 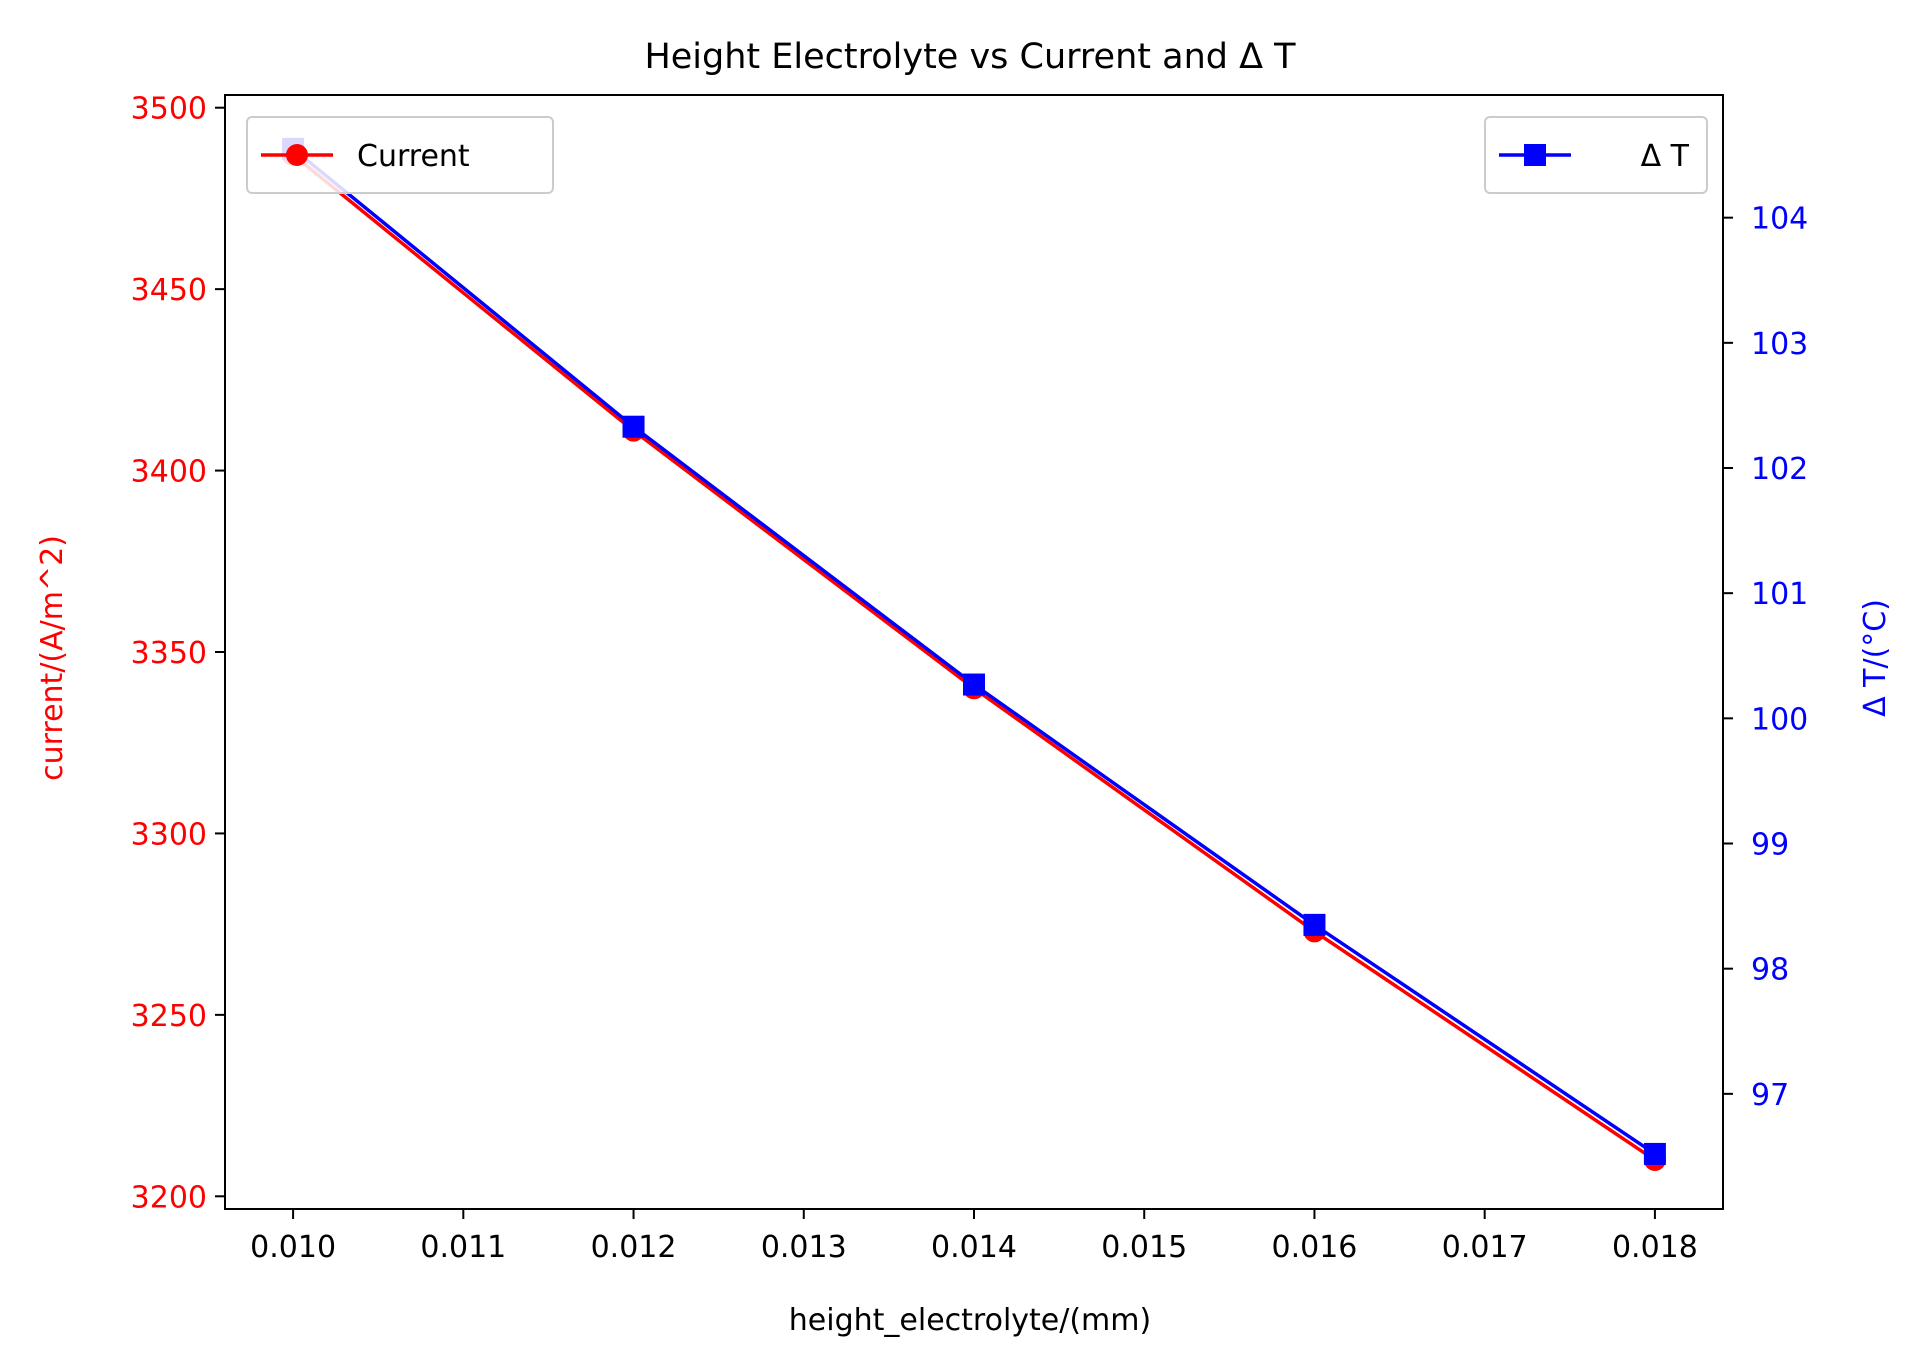 What do you see at coordinates (1779, 344) in the screenshot?
I see `y-right-tick-label-6: 103` at bounding box center [1779, 344].